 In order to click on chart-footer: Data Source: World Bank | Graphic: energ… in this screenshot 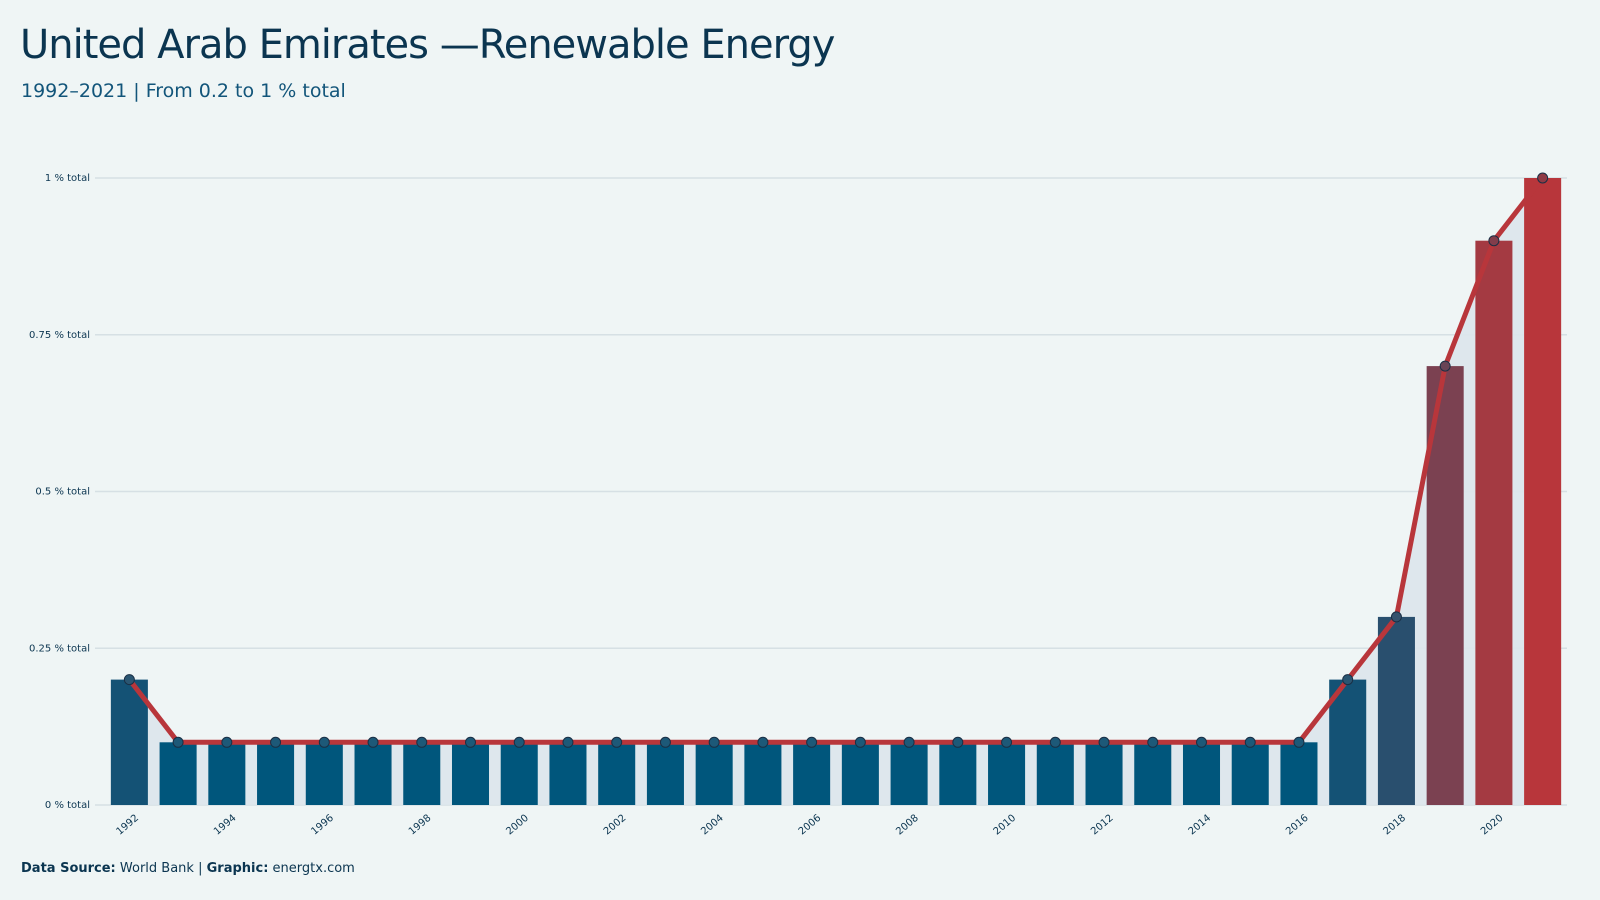, I will do `click(188, 868)`.